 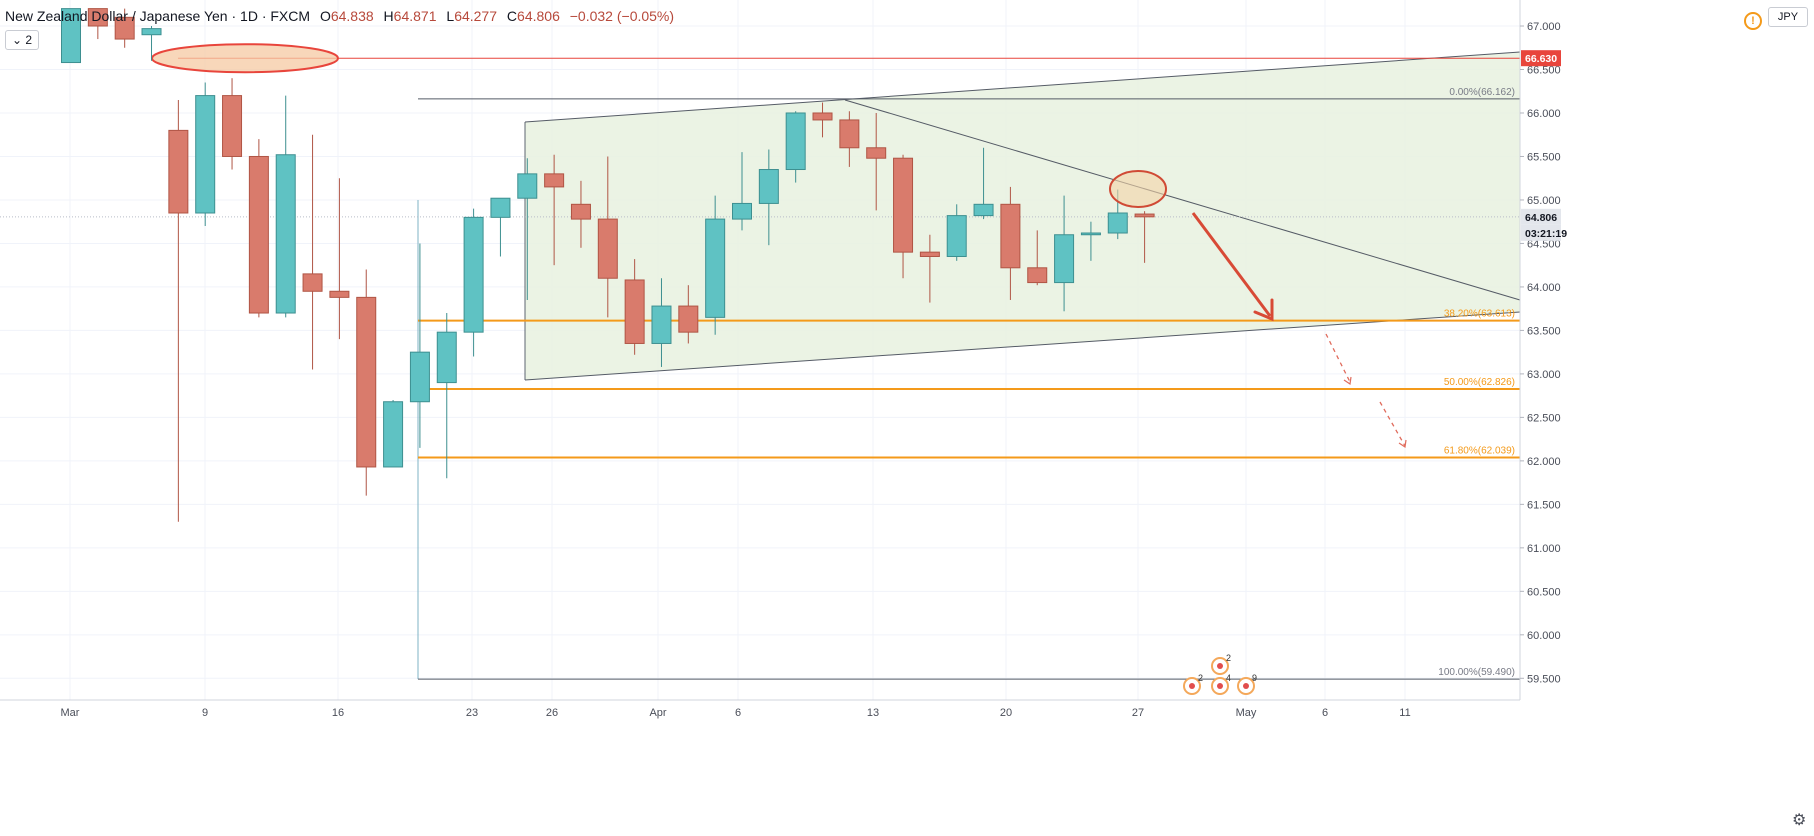 I want to click on y-tick-label: 64.000, so click(x=1544, y=288).